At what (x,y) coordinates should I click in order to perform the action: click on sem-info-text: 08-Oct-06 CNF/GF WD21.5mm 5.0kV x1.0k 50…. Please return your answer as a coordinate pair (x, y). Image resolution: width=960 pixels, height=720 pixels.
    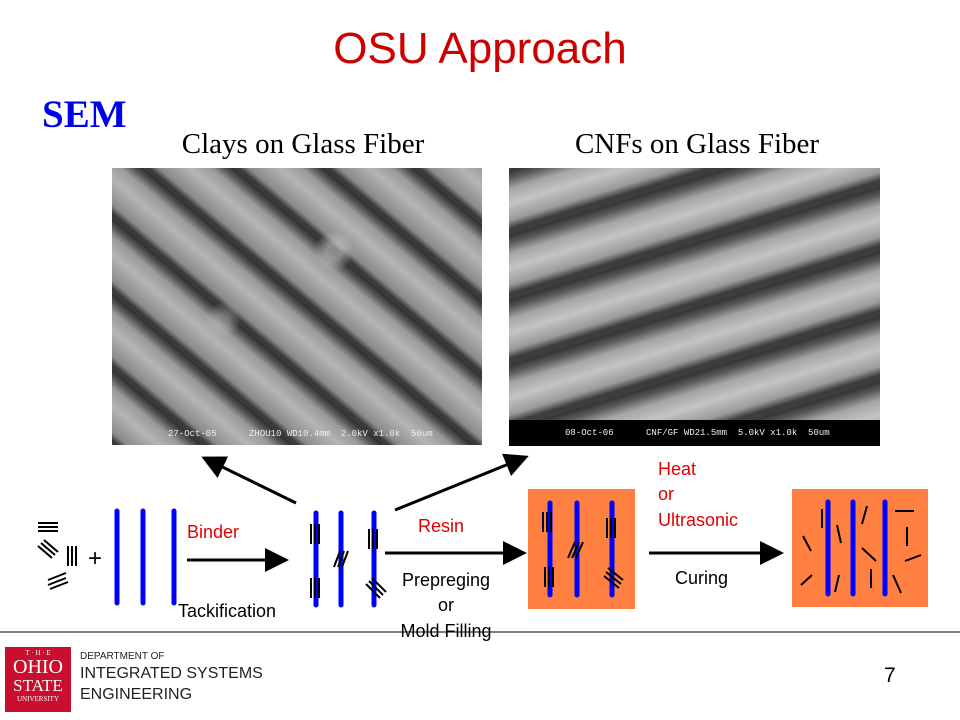
    Looking at the image, I should click on (697, 433).